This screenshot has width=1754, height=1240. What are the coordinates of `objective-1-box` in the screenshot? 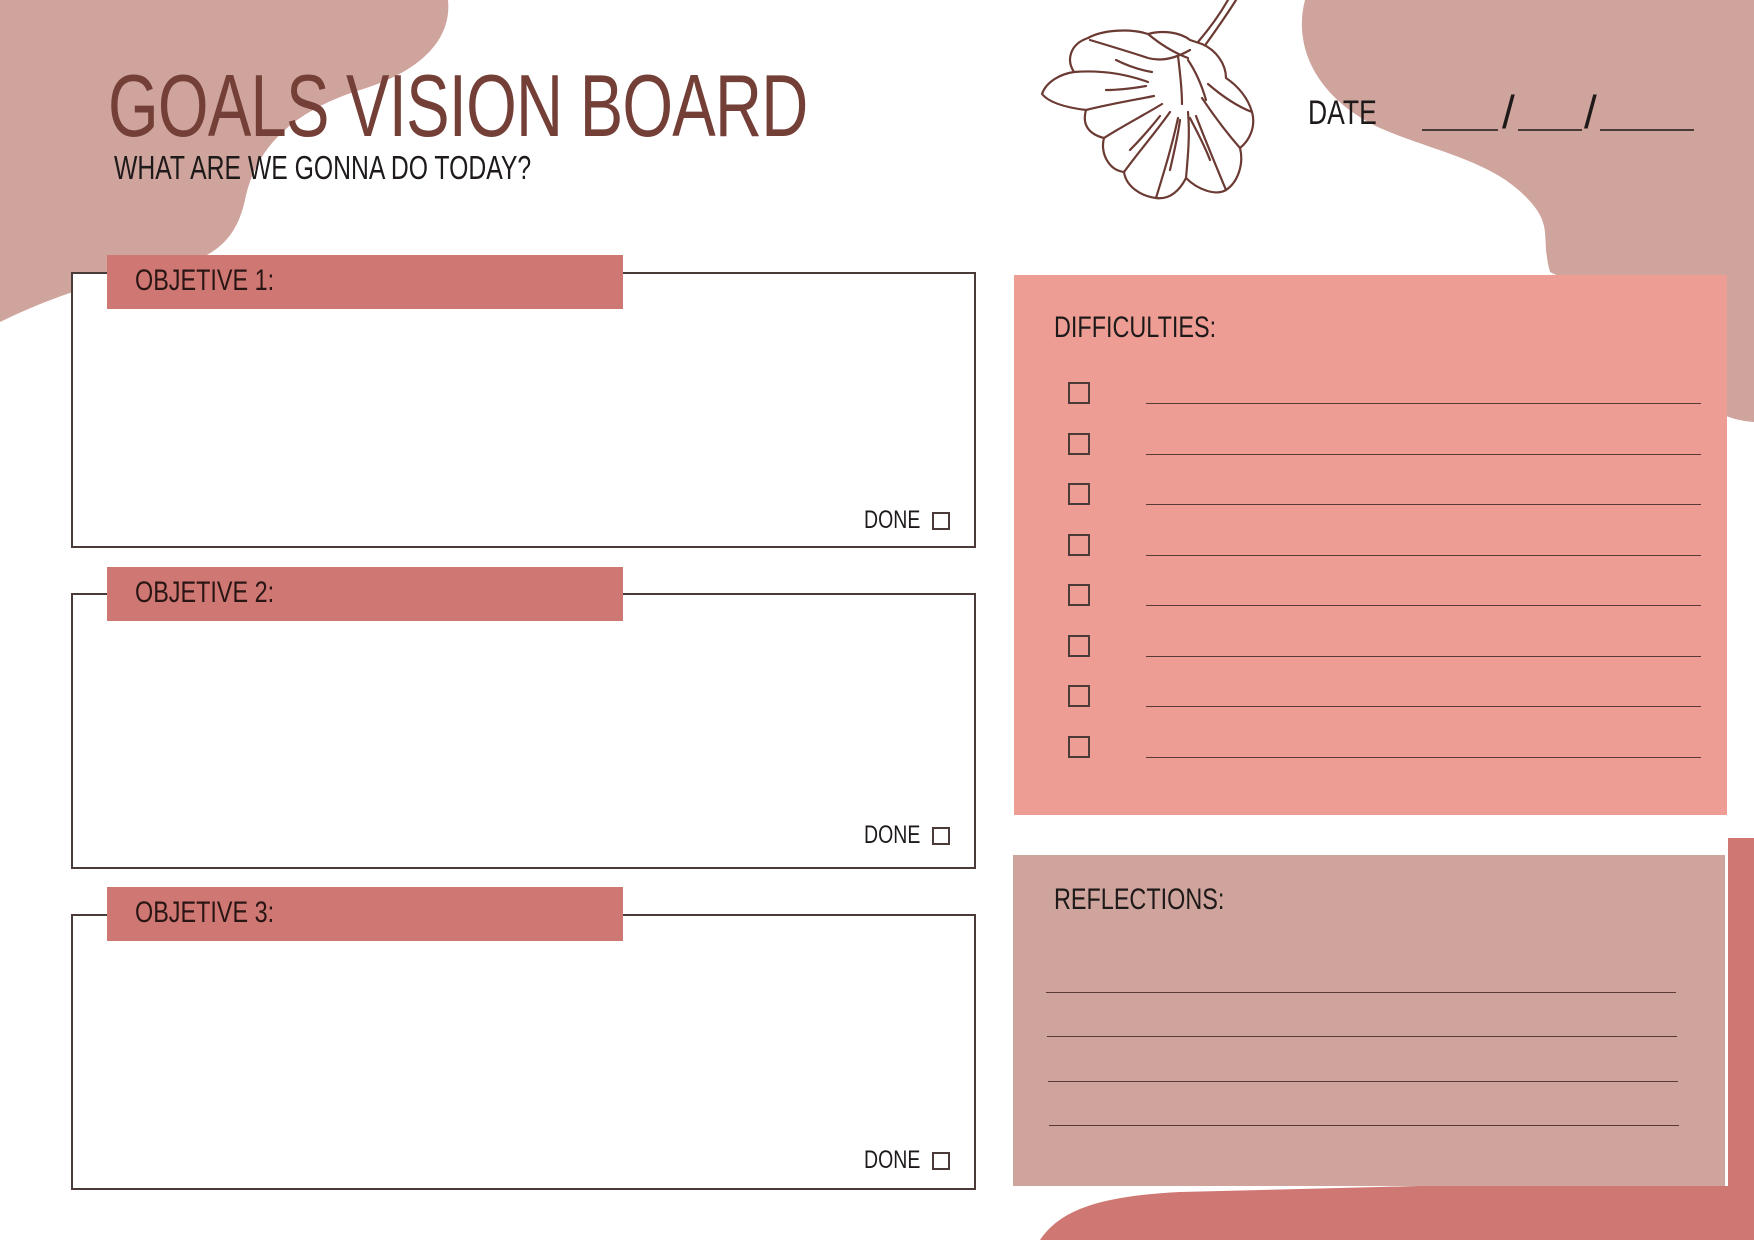 It's located at (523, 410).